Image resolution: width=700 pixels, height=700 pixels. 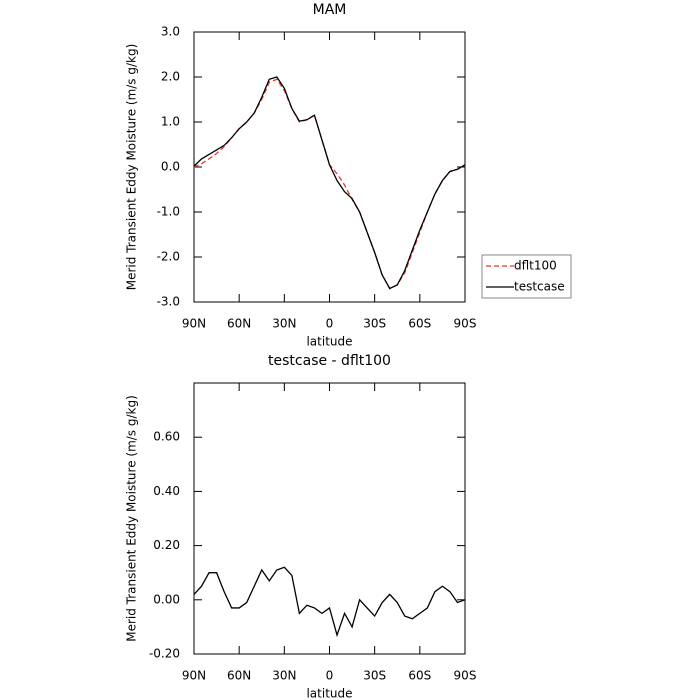 What do you see at coordinates (170, 167) in the screenshot?
I see `y-tick-label: 0.0` at bounding box center [170, 167].